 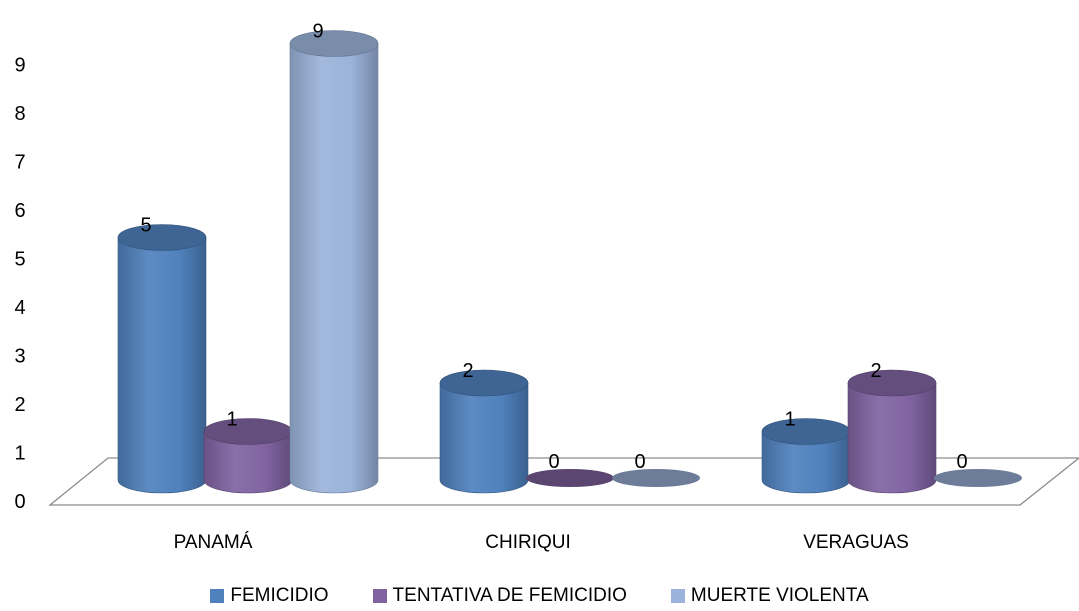 What do you see at coordinates (779, 595) in the screenshot?
I see `legend-label: MUERTE VIOLENTA` at bounding box center [779, 595].